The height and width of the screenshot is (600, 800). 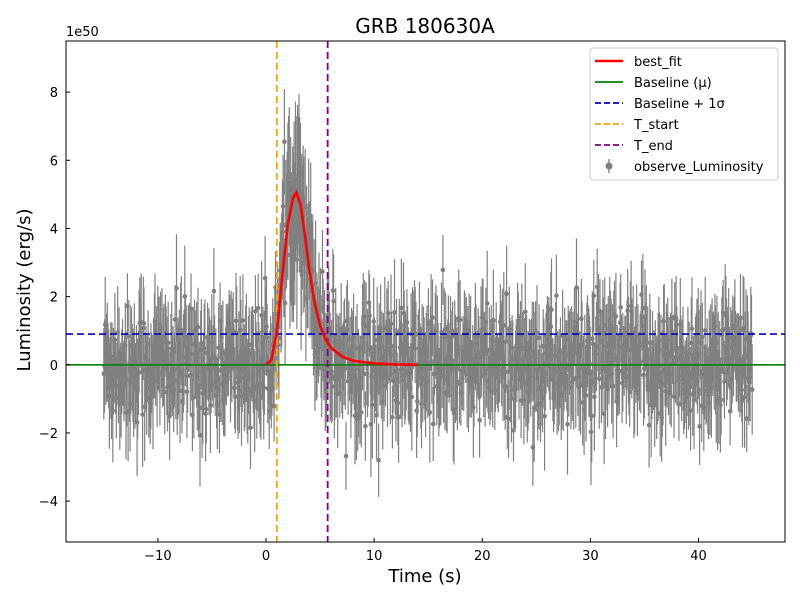 I want to click on best-fit-curve, so click(x=341, y=278).